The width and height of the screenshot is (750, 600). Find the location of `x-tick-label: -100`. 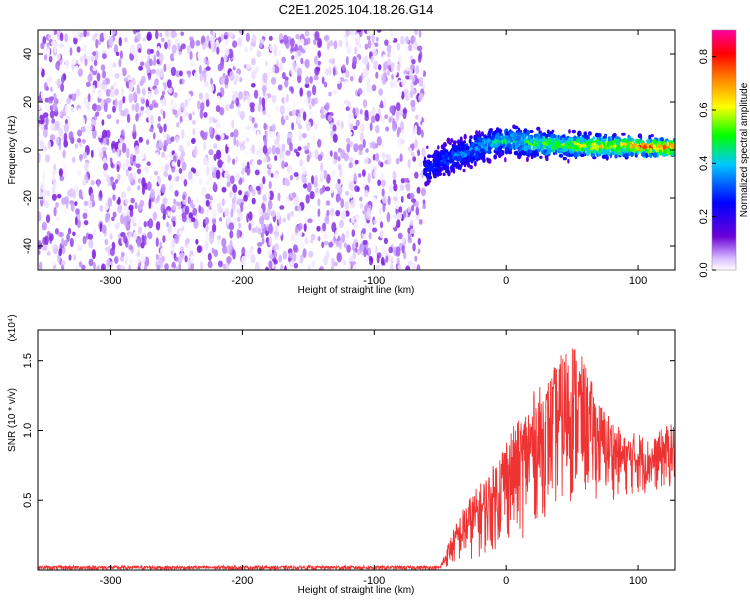

x-tick-label: -100 is located at coordinates (374, 581).